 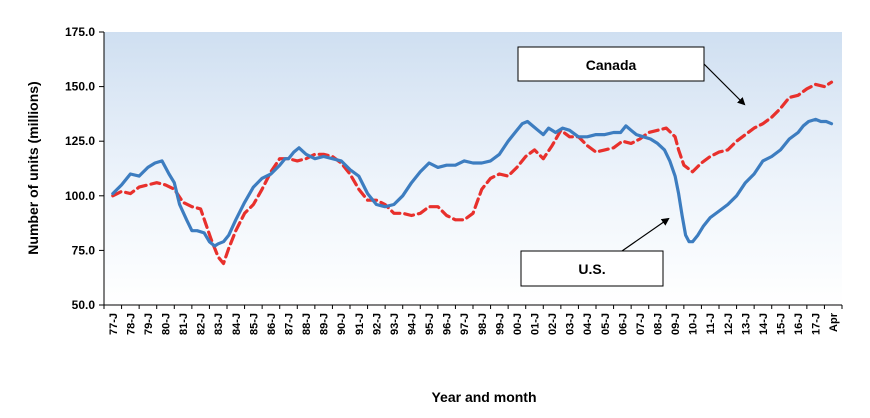 I want to click on x-tick-label: 11-J, so click(x=711, y=323).